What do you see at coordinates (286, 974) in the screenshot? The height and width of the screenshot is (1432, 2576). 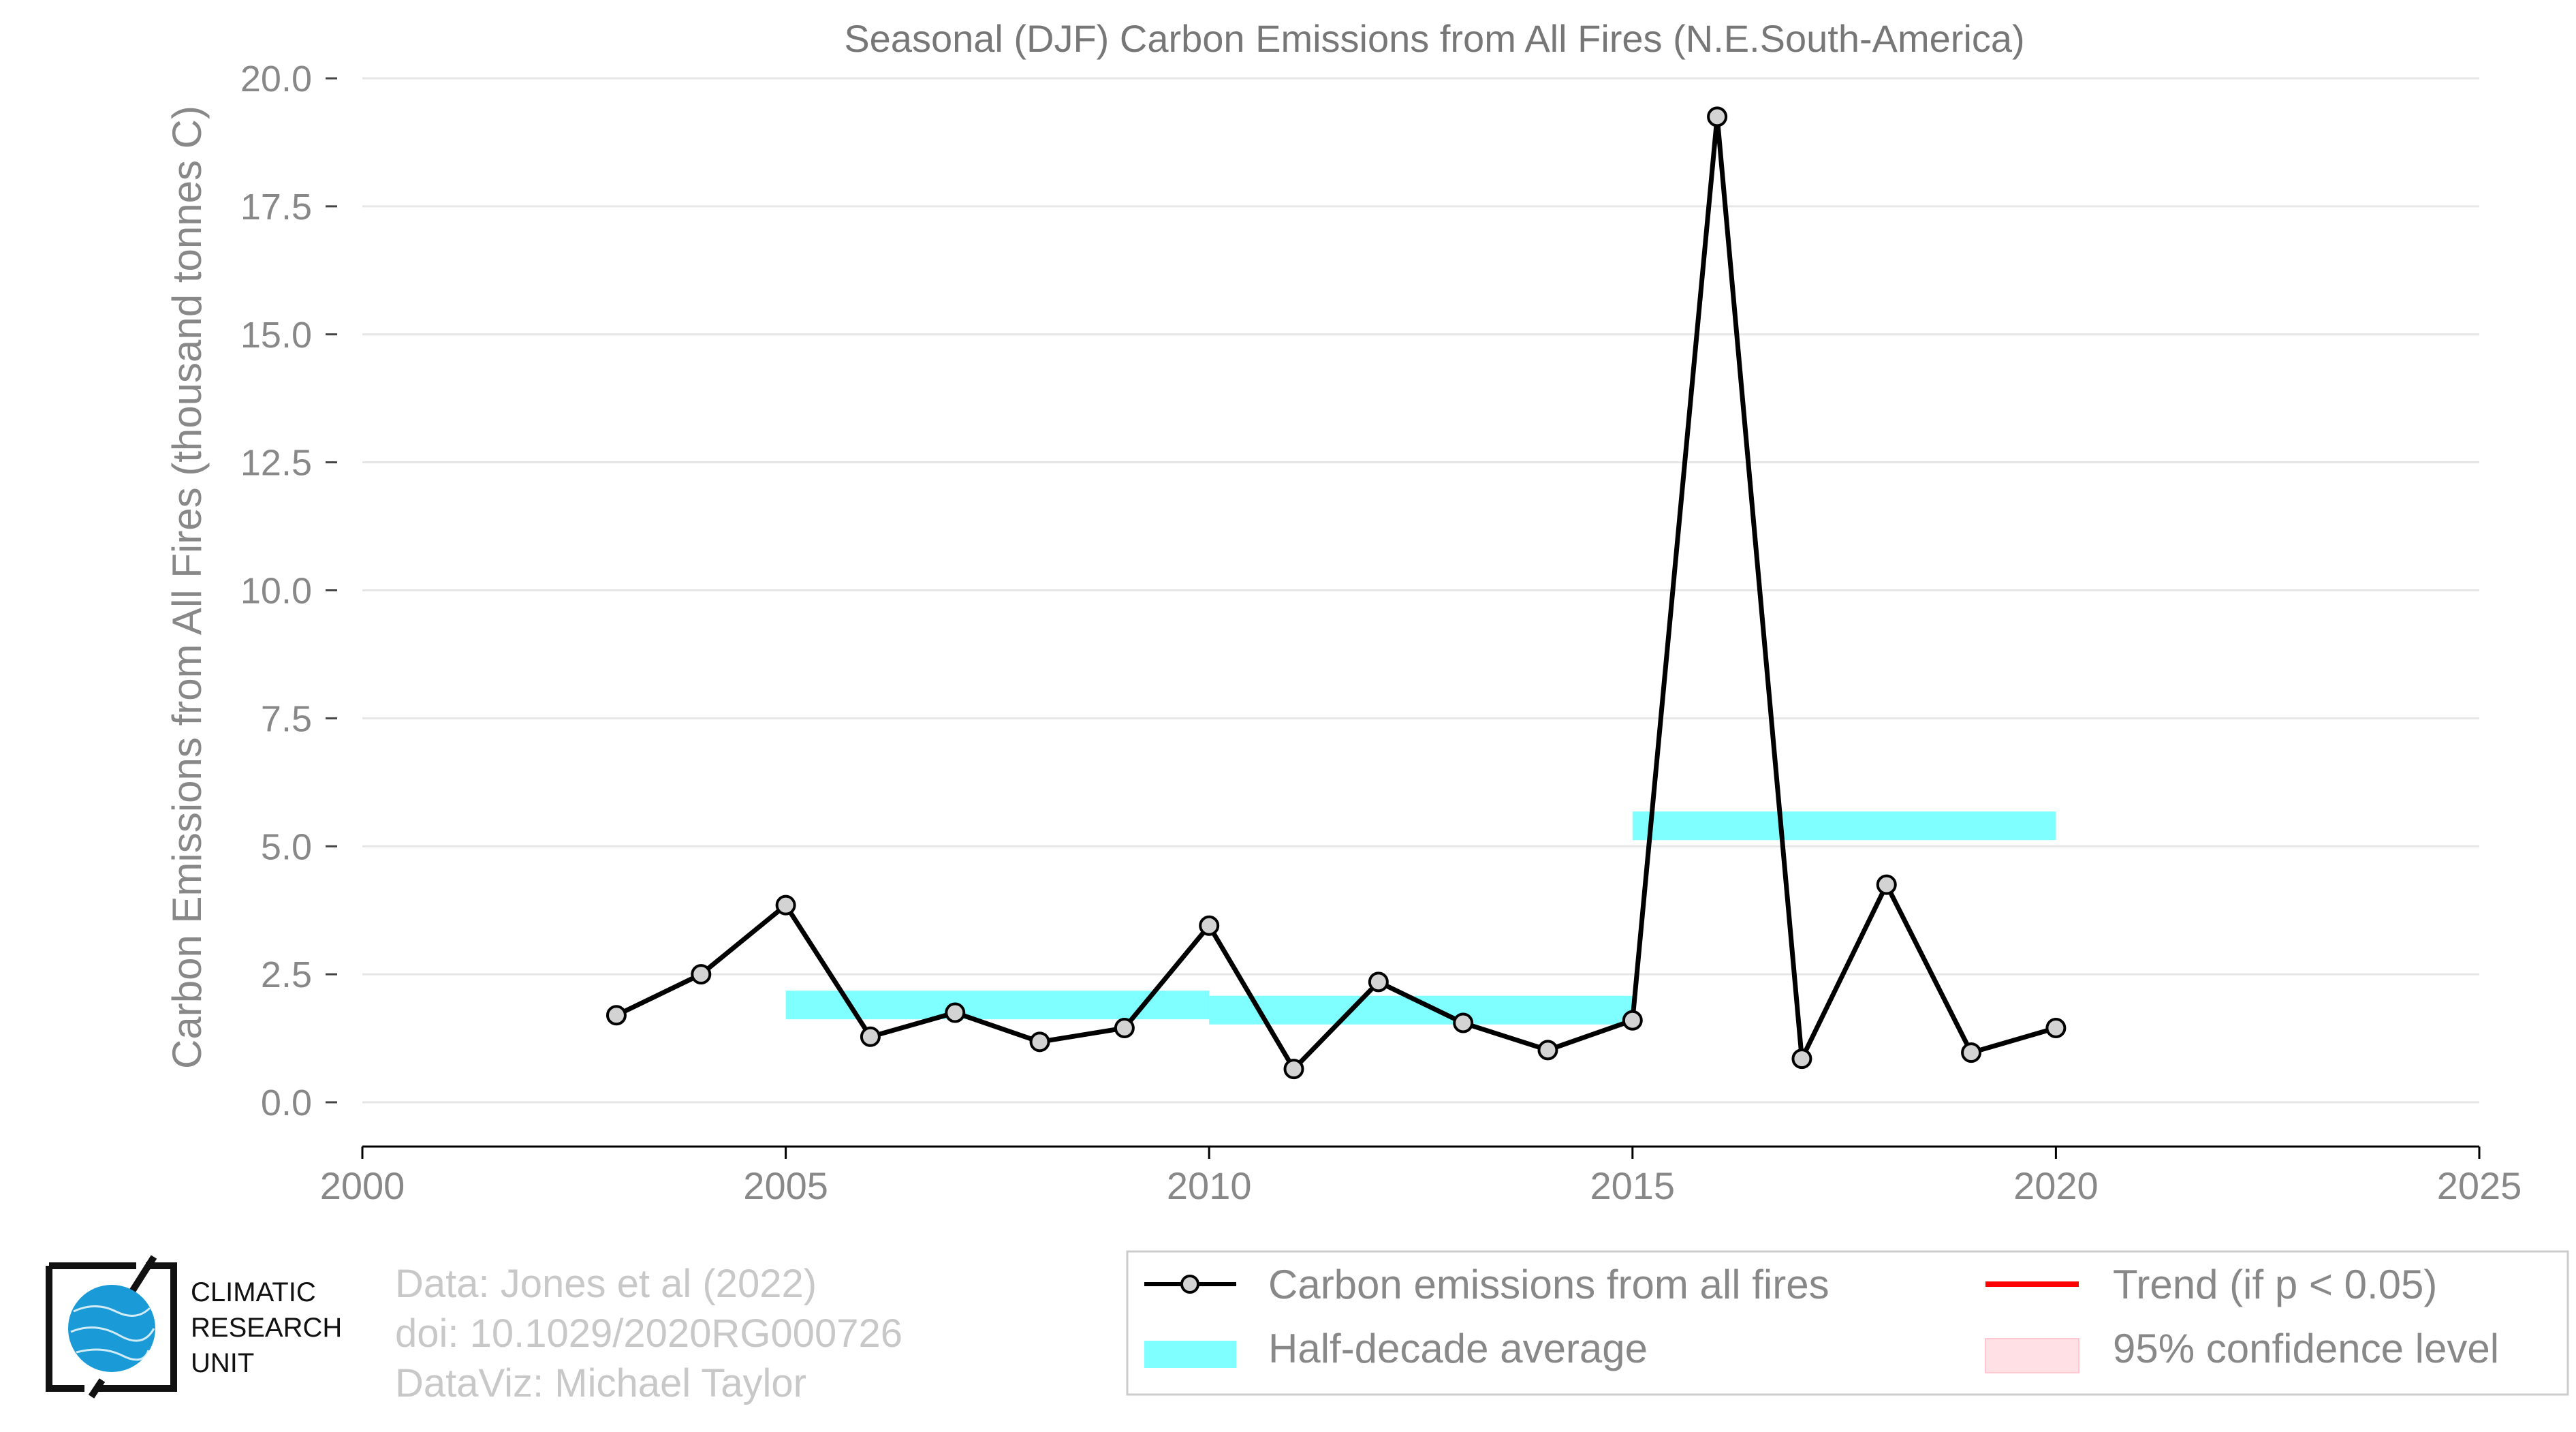 I see `y-tick-label: 2.5` at bounding box center [286, 974].